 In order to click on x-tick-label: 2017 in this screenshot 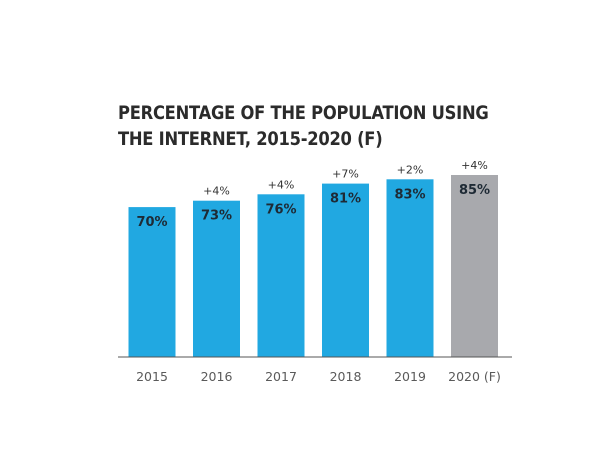, I will do `click(281, 376)`.